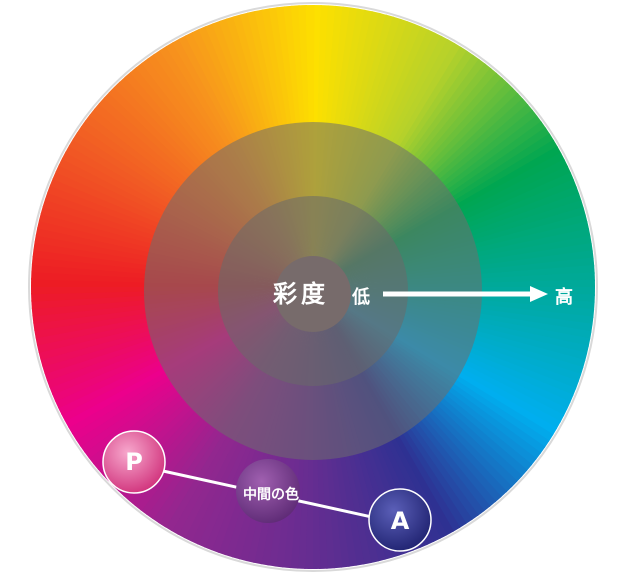 The width and height of the screenshot is (620, 572). I want to click on mid-color-marker, so click(268, 491).